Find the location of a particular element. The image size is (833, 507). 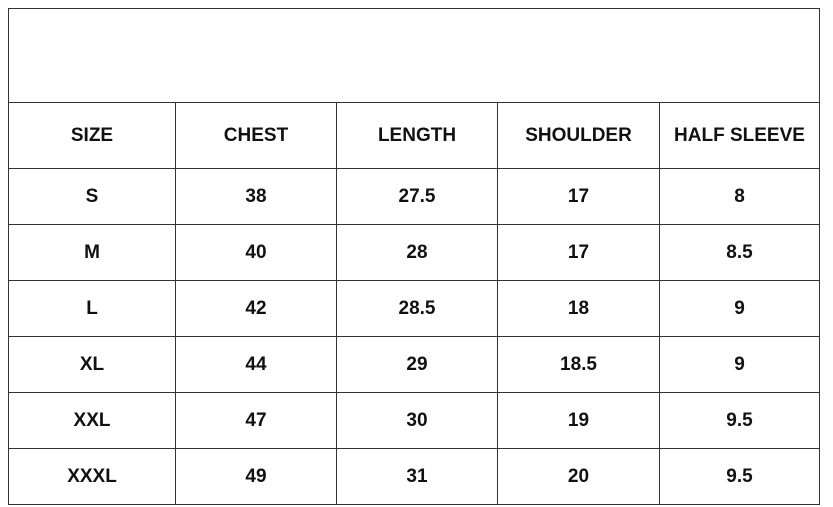

table-row: XXL 47 30 19 9.5 is located at coordinates (414, 420).